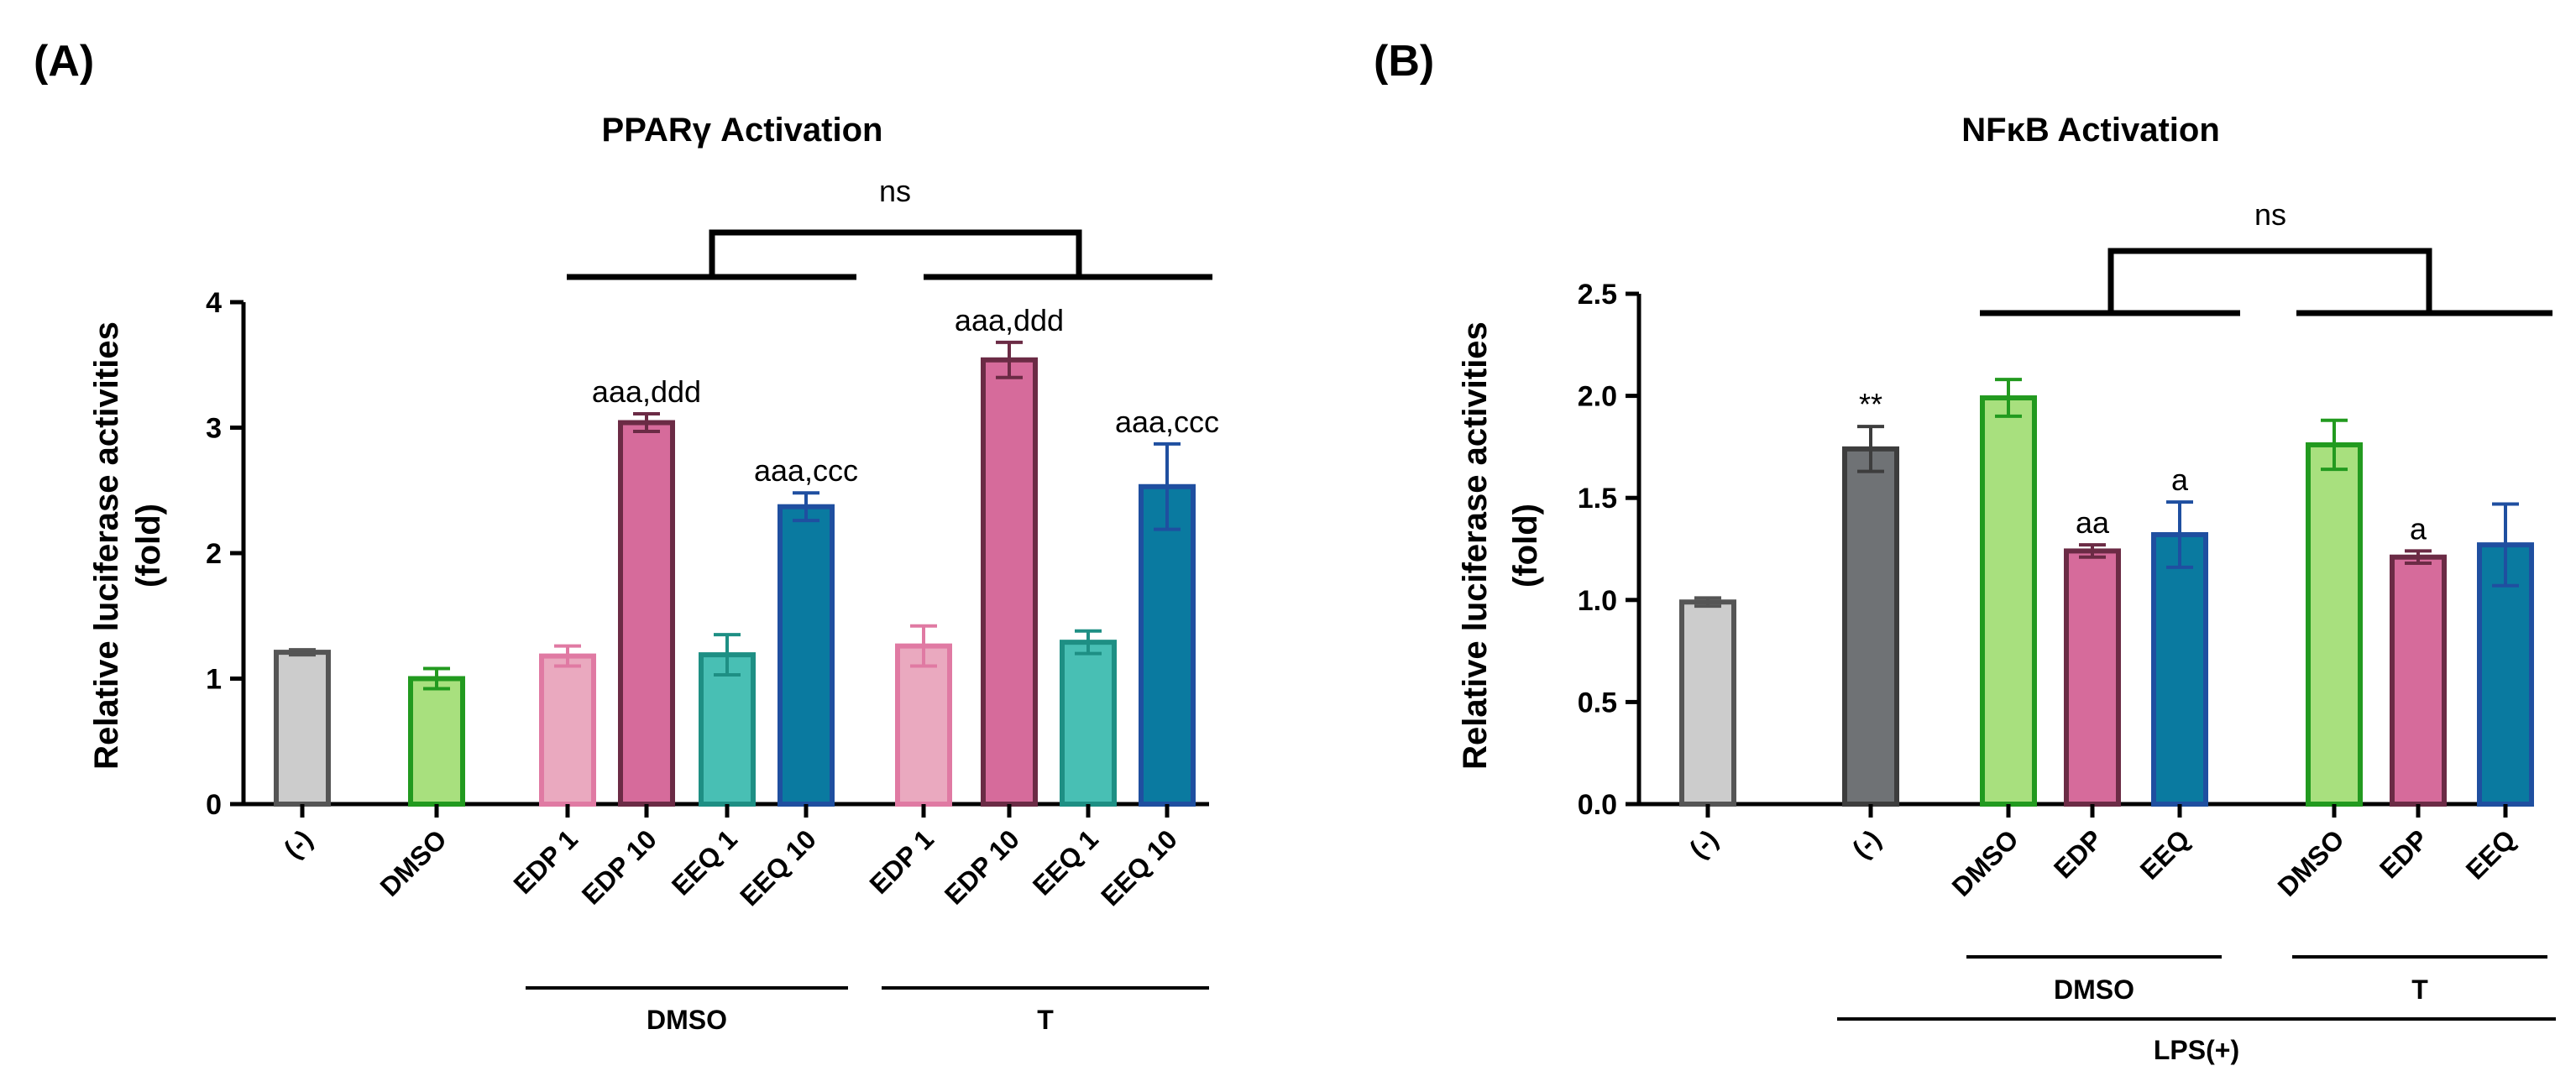 Image resolution: width=2576 pixels, height=1092 pixels. Describe the element at coordinates (1598, 805) in the screenshot. I see `y-tick-label: 0.0` at that location.